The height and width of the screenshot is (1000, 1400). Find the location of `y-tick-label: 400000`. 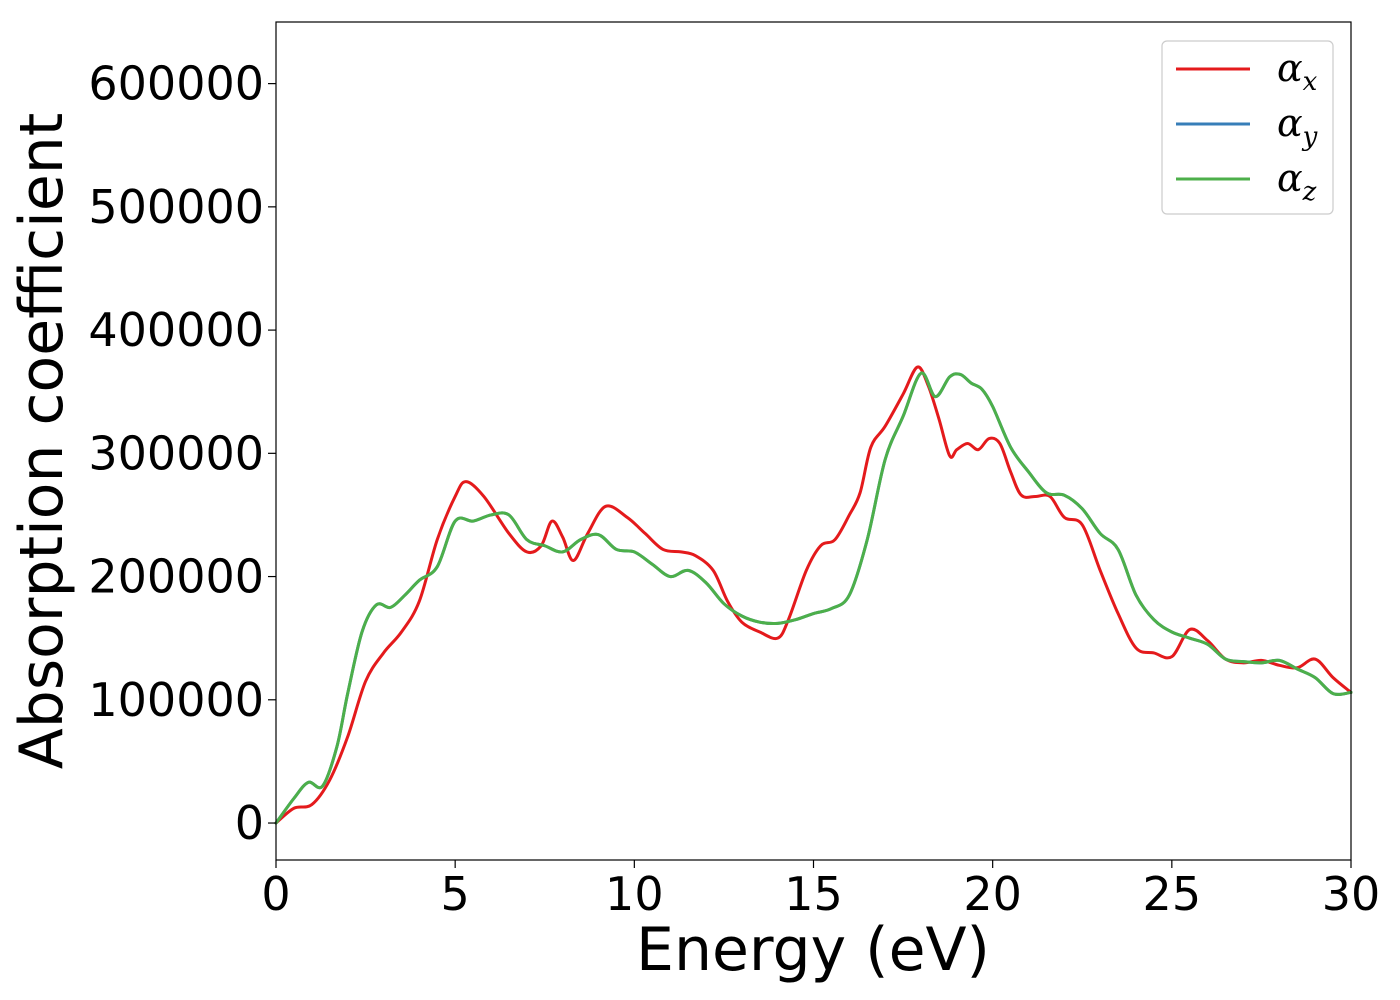

y-tick-label: 400000 is located at coordinates (176, 330).